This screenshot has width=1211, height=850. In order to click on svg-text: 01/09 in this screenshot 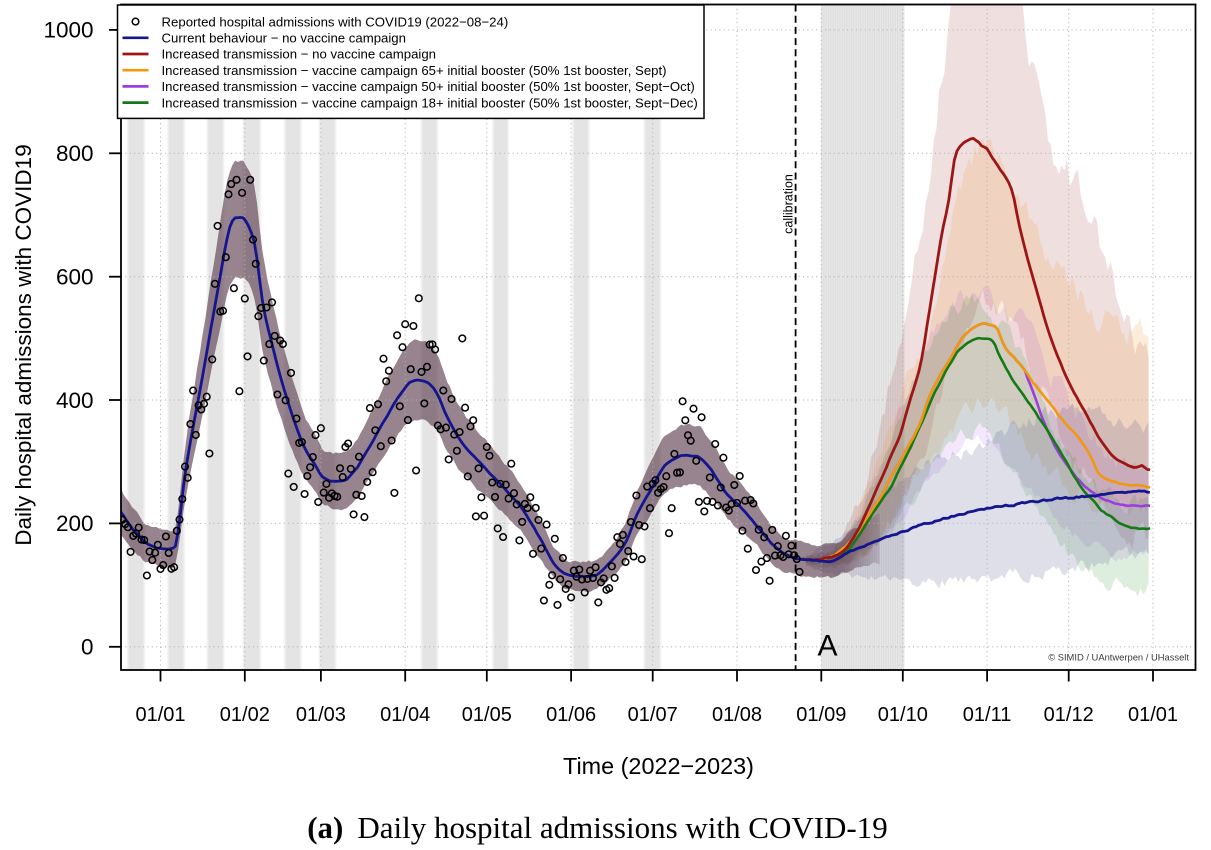, I will do `click(821, 715)`.